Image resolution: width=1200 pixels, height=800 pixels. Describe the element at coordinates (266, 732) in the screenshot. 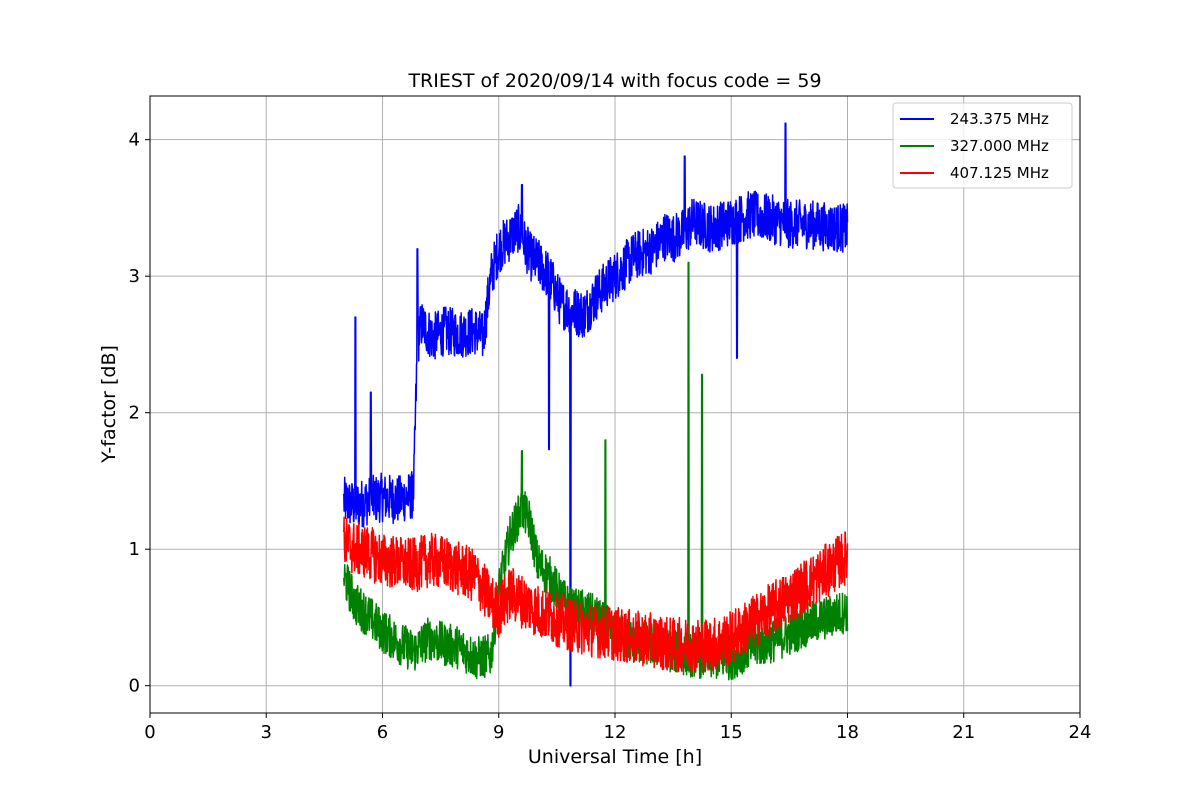

I see `x-tick-label: 3` at that location.